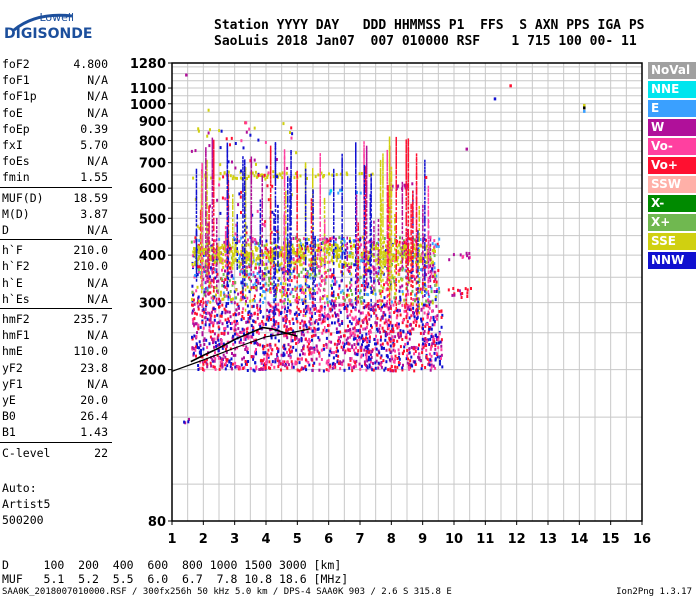 This screenshot has height=600, width=700. Describe the element at coordinates (23, 197) in the screenshot. I see `param-key: MUF(D)` at that location.